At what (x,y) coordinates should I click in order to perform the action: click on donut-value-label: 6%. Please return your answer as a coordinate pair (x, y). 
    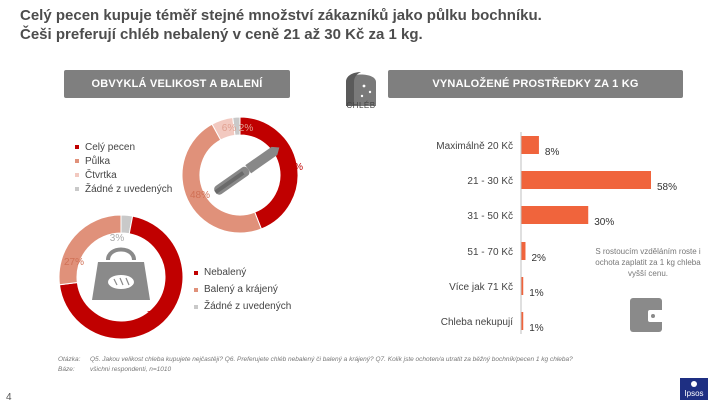
    Looking at the image, I should click on (229, 128).